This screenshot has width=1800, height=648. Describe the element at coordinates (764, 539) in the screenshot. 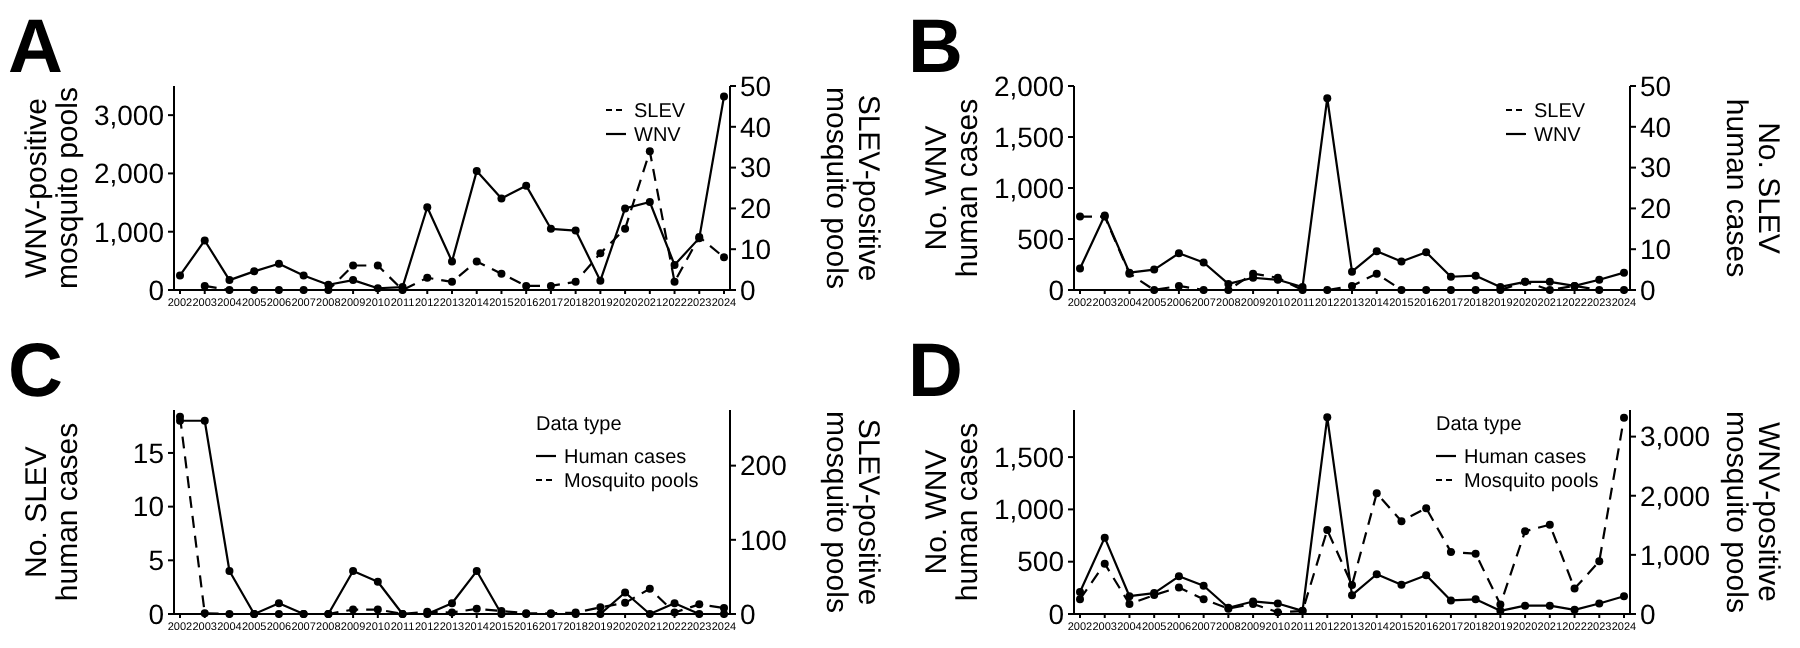

I see `y2-tick-label: 100` at that location.